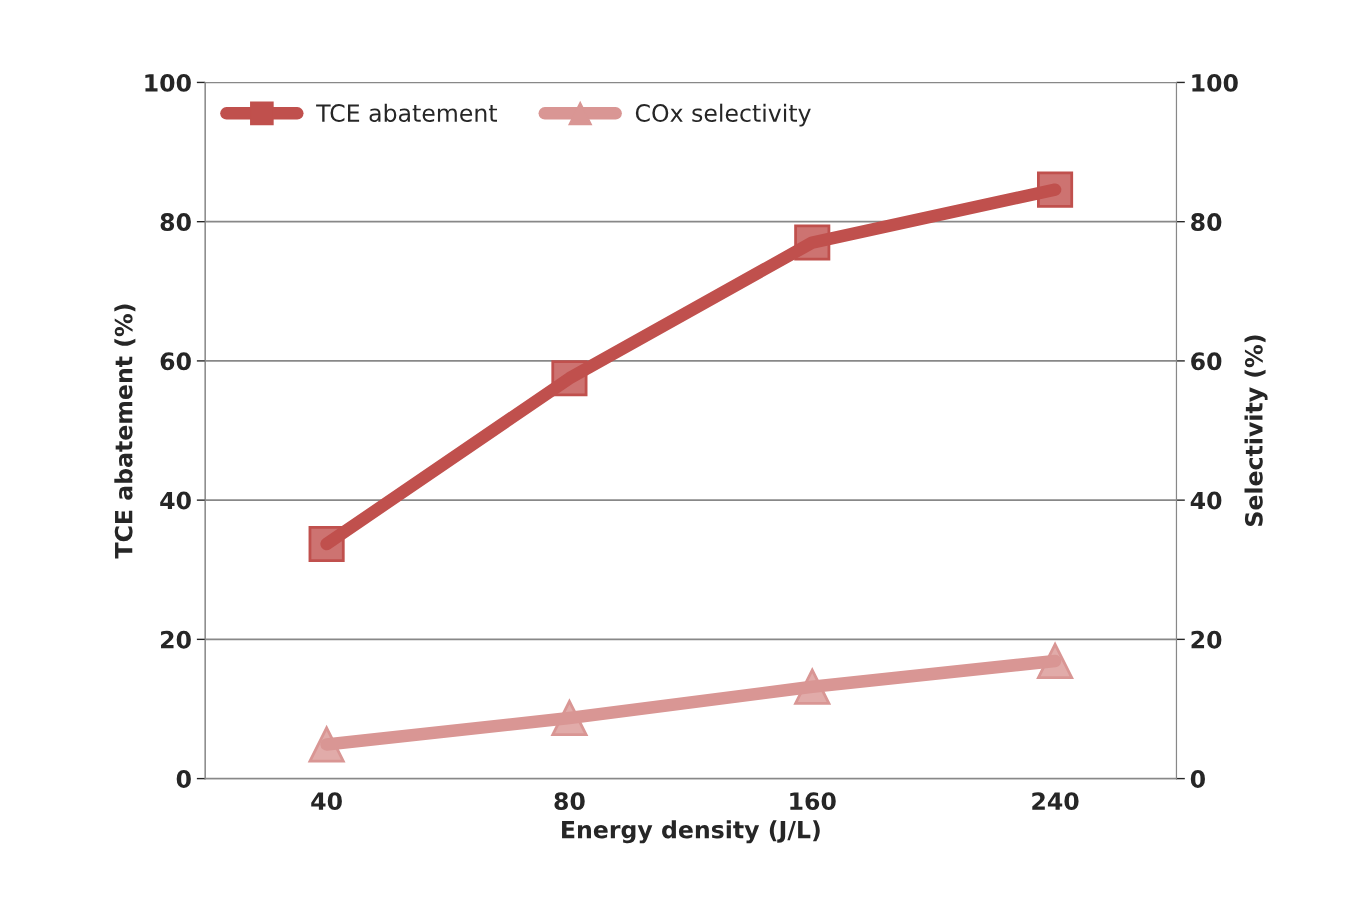 This screenshot has height=916, width=1368. Describe the element at coordinates (691, 832) in the screenshot. I see `x-axis-title: Energy density (J/L)` at that location.